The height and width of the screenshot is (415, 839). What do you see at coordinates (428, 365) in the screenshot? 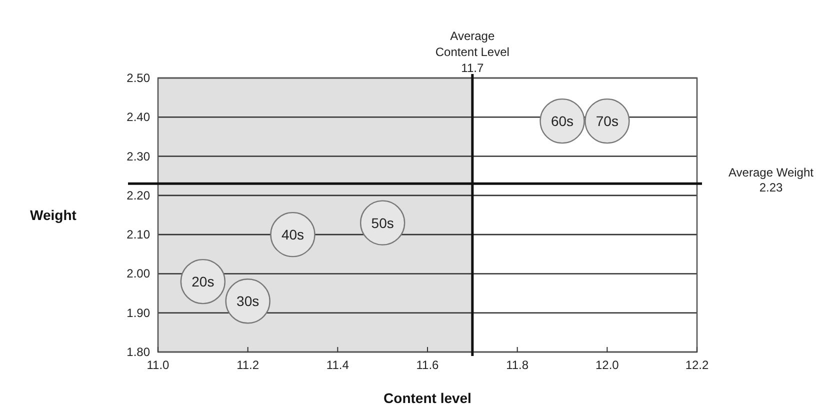
I see `x-tick-label: 11.6` at bounding box center [428, 365].